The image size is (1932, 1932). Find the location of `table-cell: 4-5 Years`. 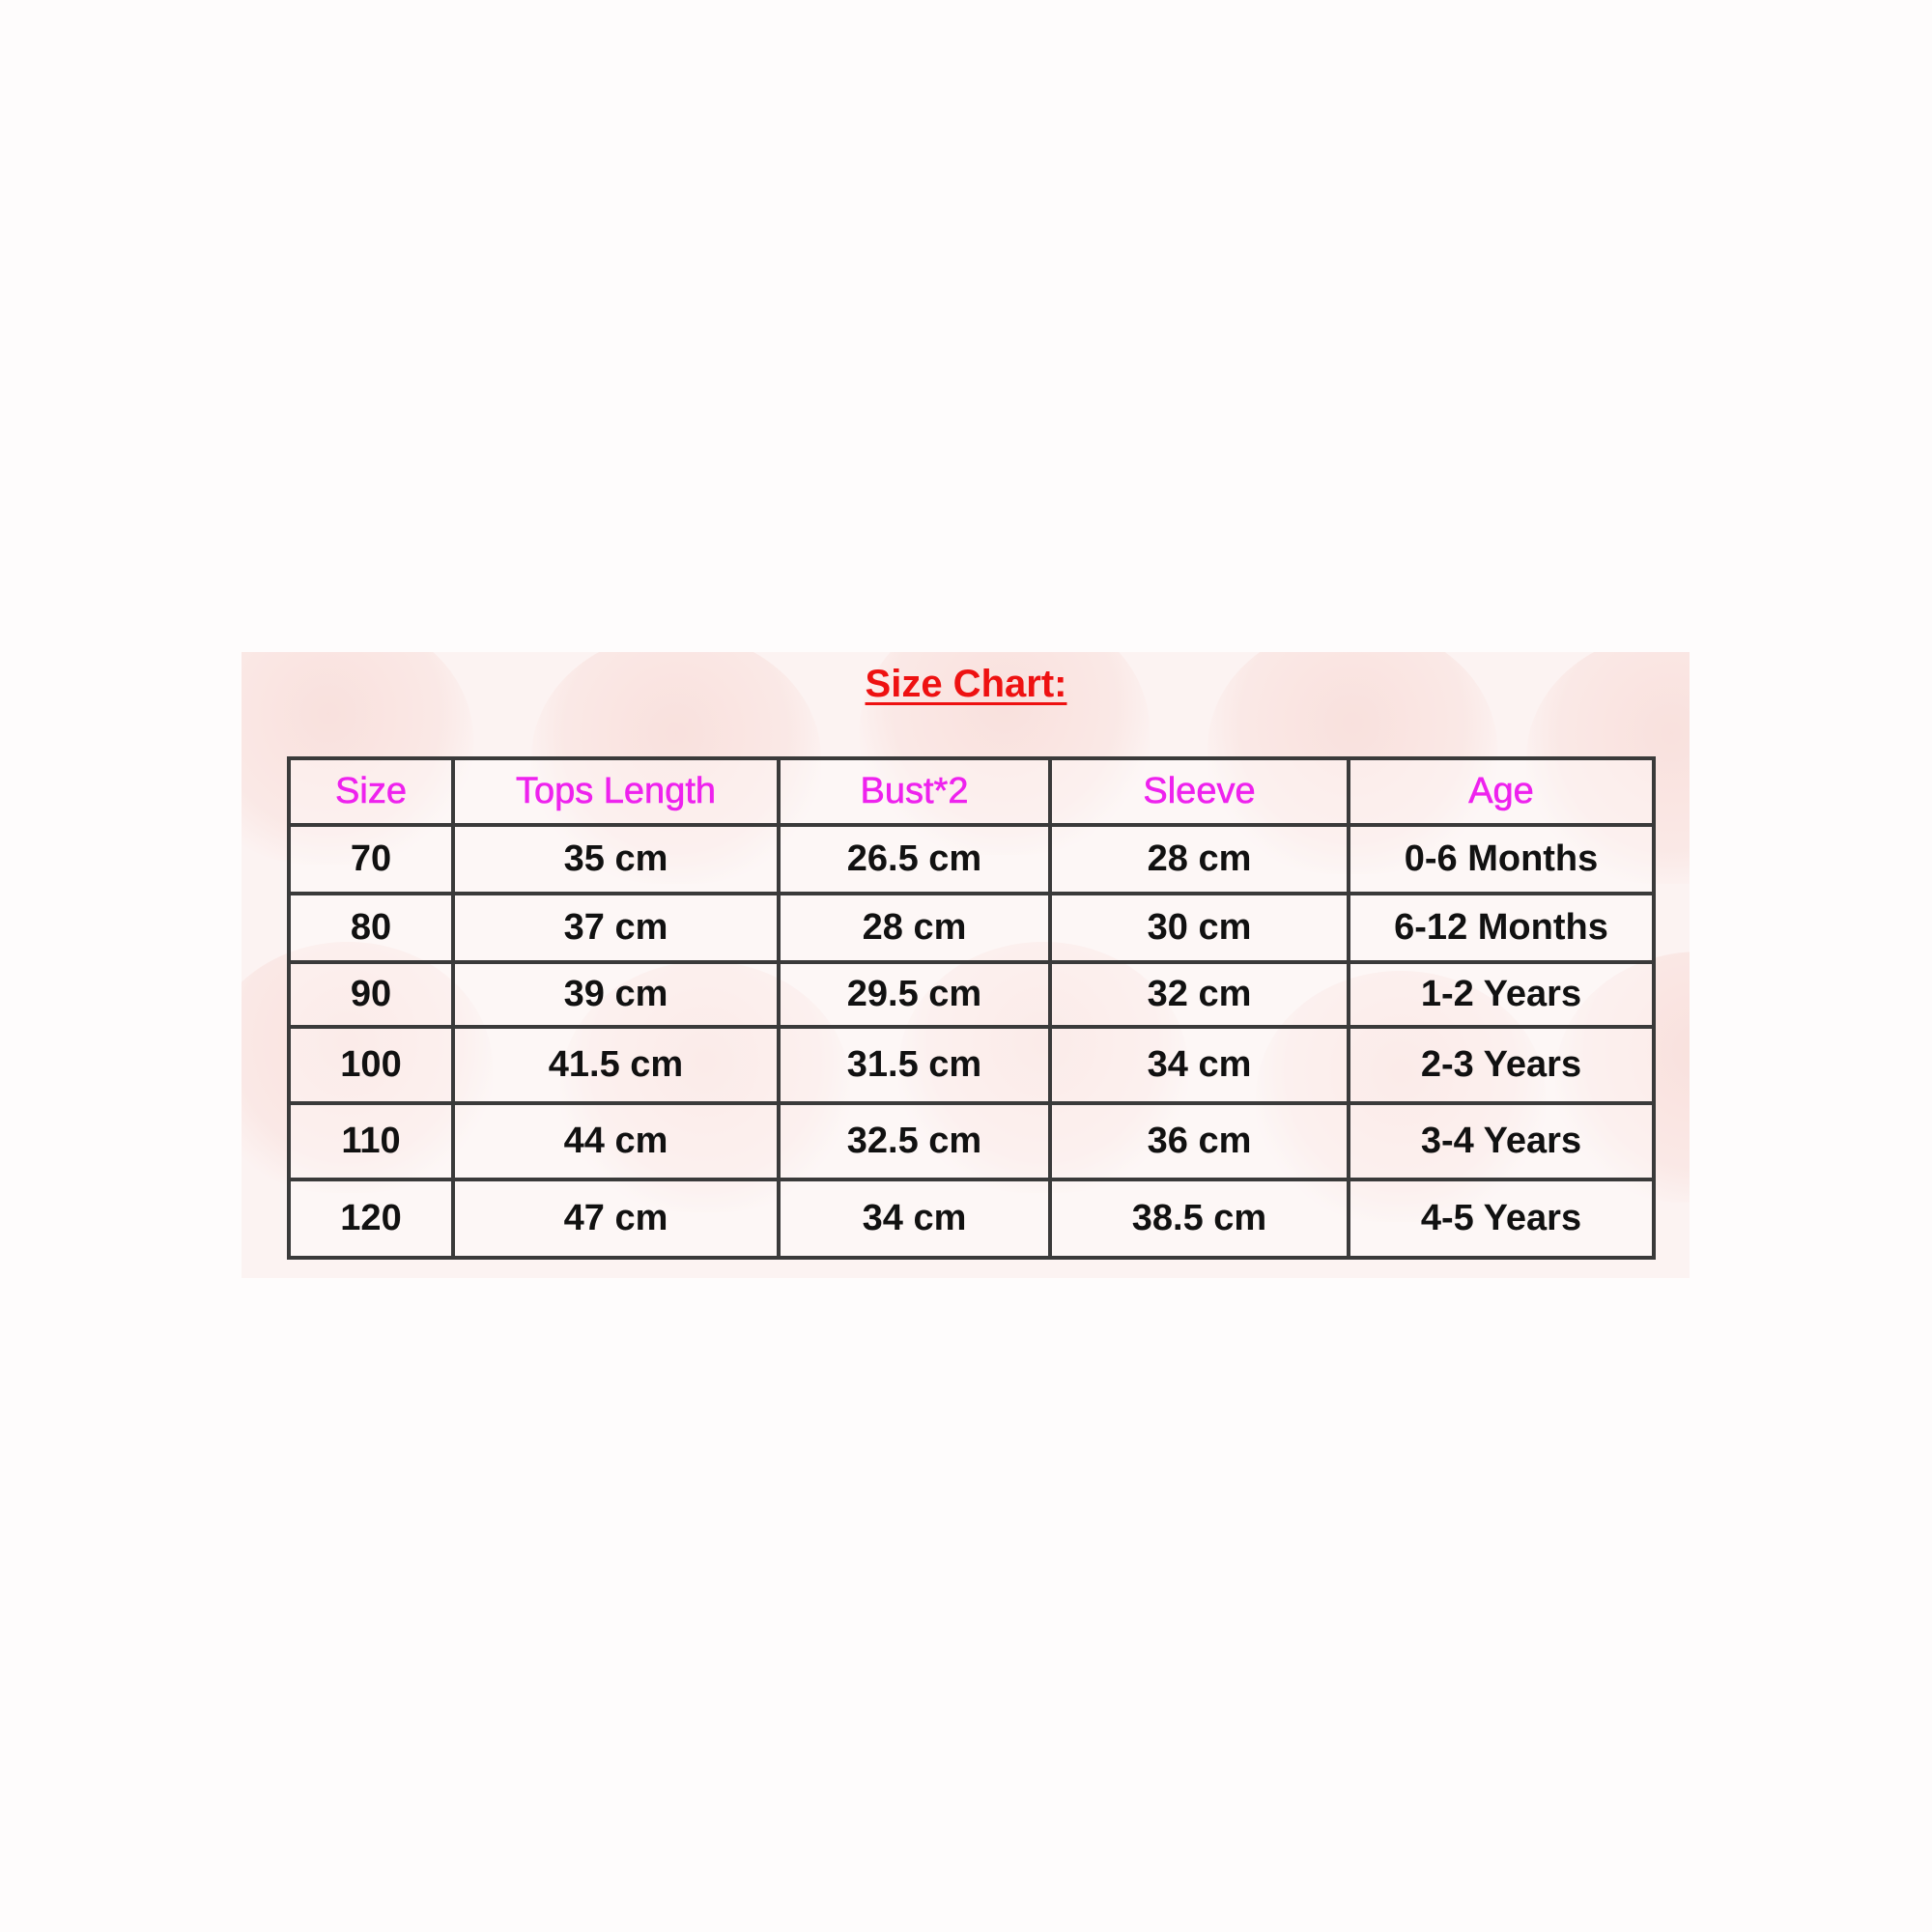

table-cell: 4-5 Years is located at coordinates (1501, 1219).